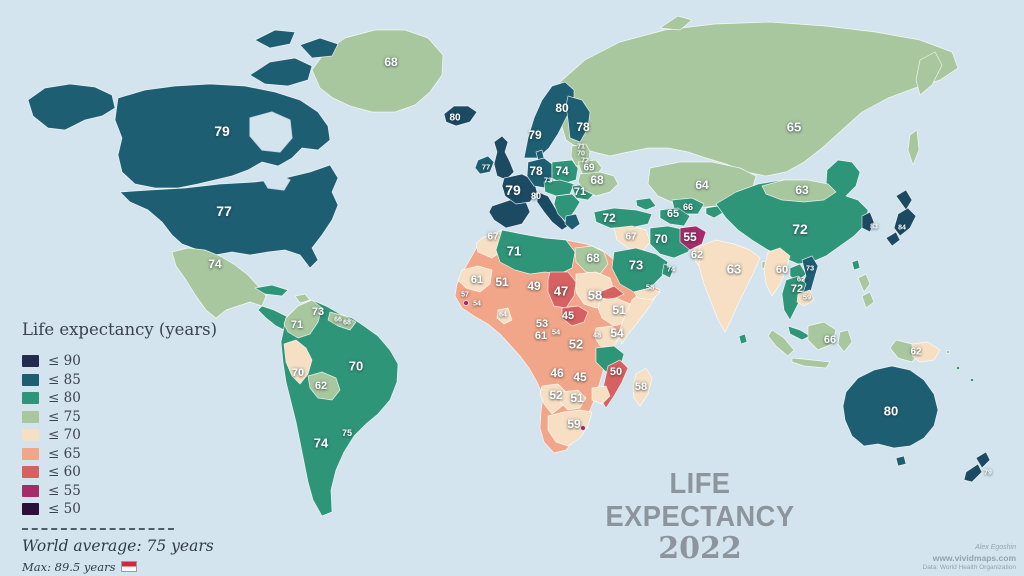  I want to click on label-mali: 51, so click(502, 282).